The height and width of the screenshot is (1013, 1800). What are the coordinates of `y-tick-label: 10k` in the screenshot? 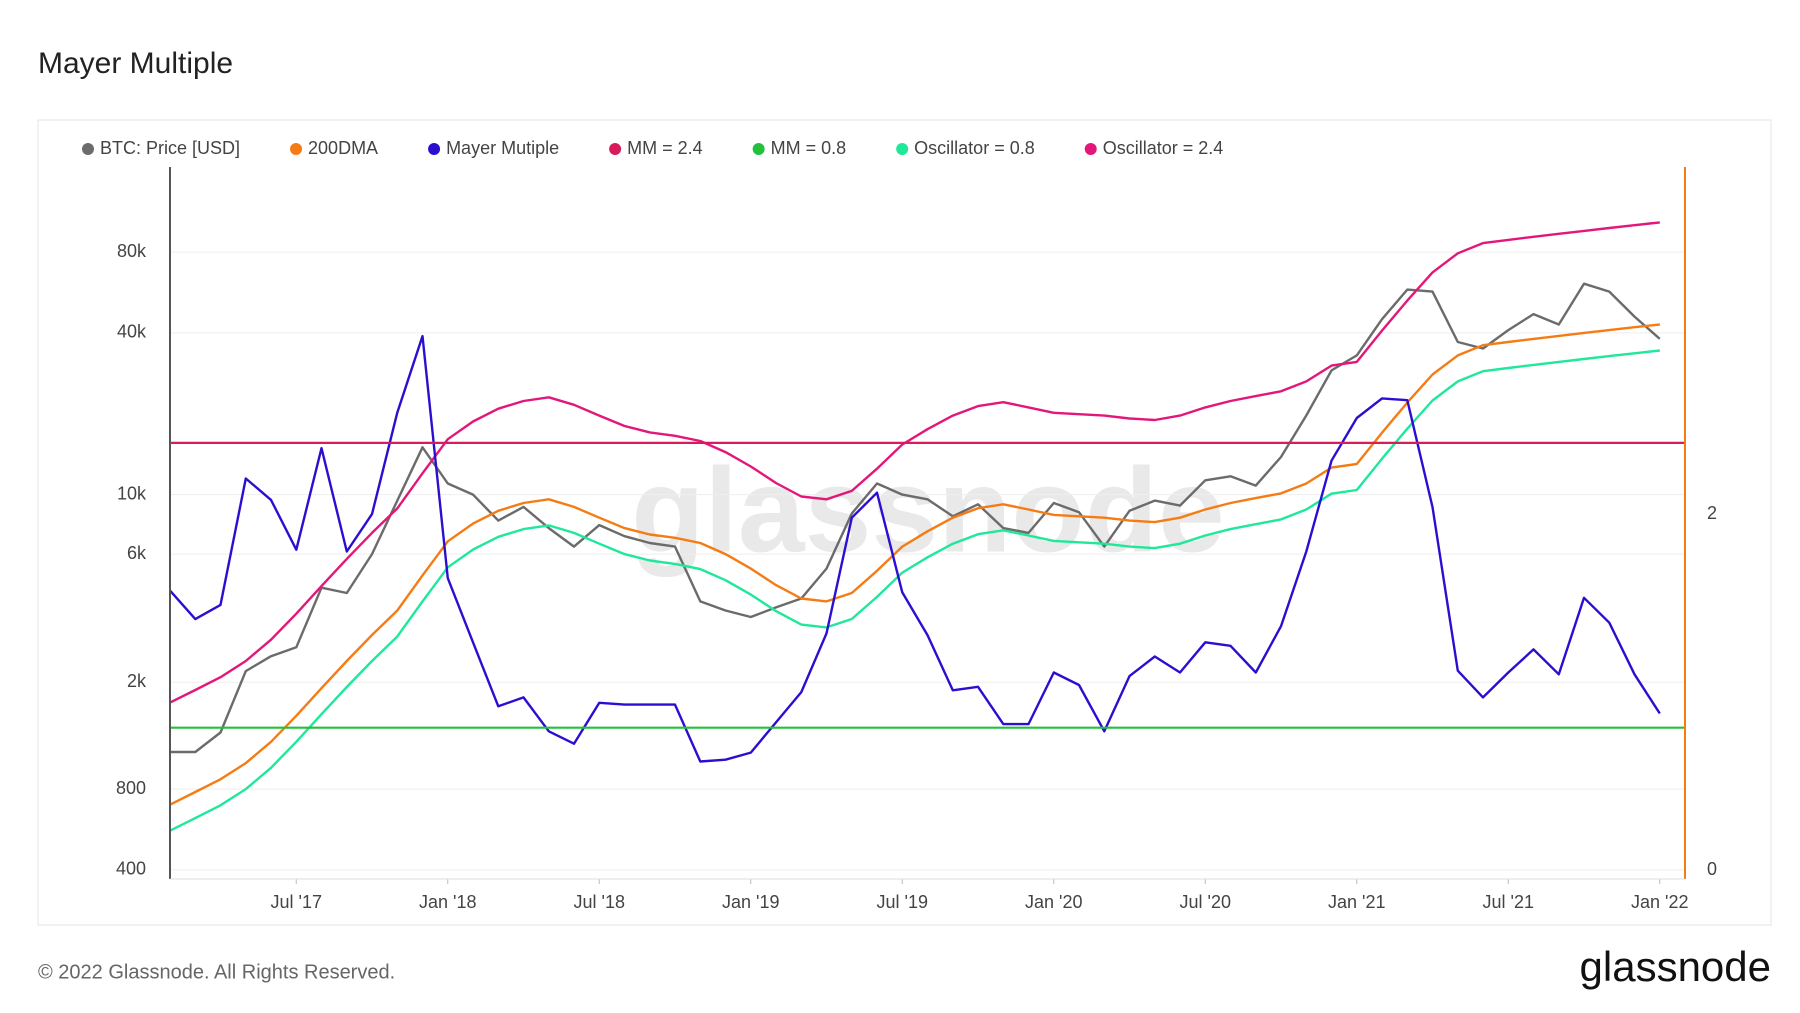 It's located at (132, 493).